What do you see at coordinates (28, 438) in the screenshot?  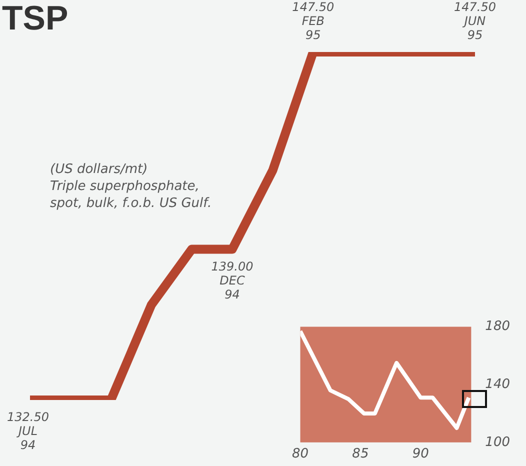 I see `category-label: JUL 94` at bounding box center [28, 438].